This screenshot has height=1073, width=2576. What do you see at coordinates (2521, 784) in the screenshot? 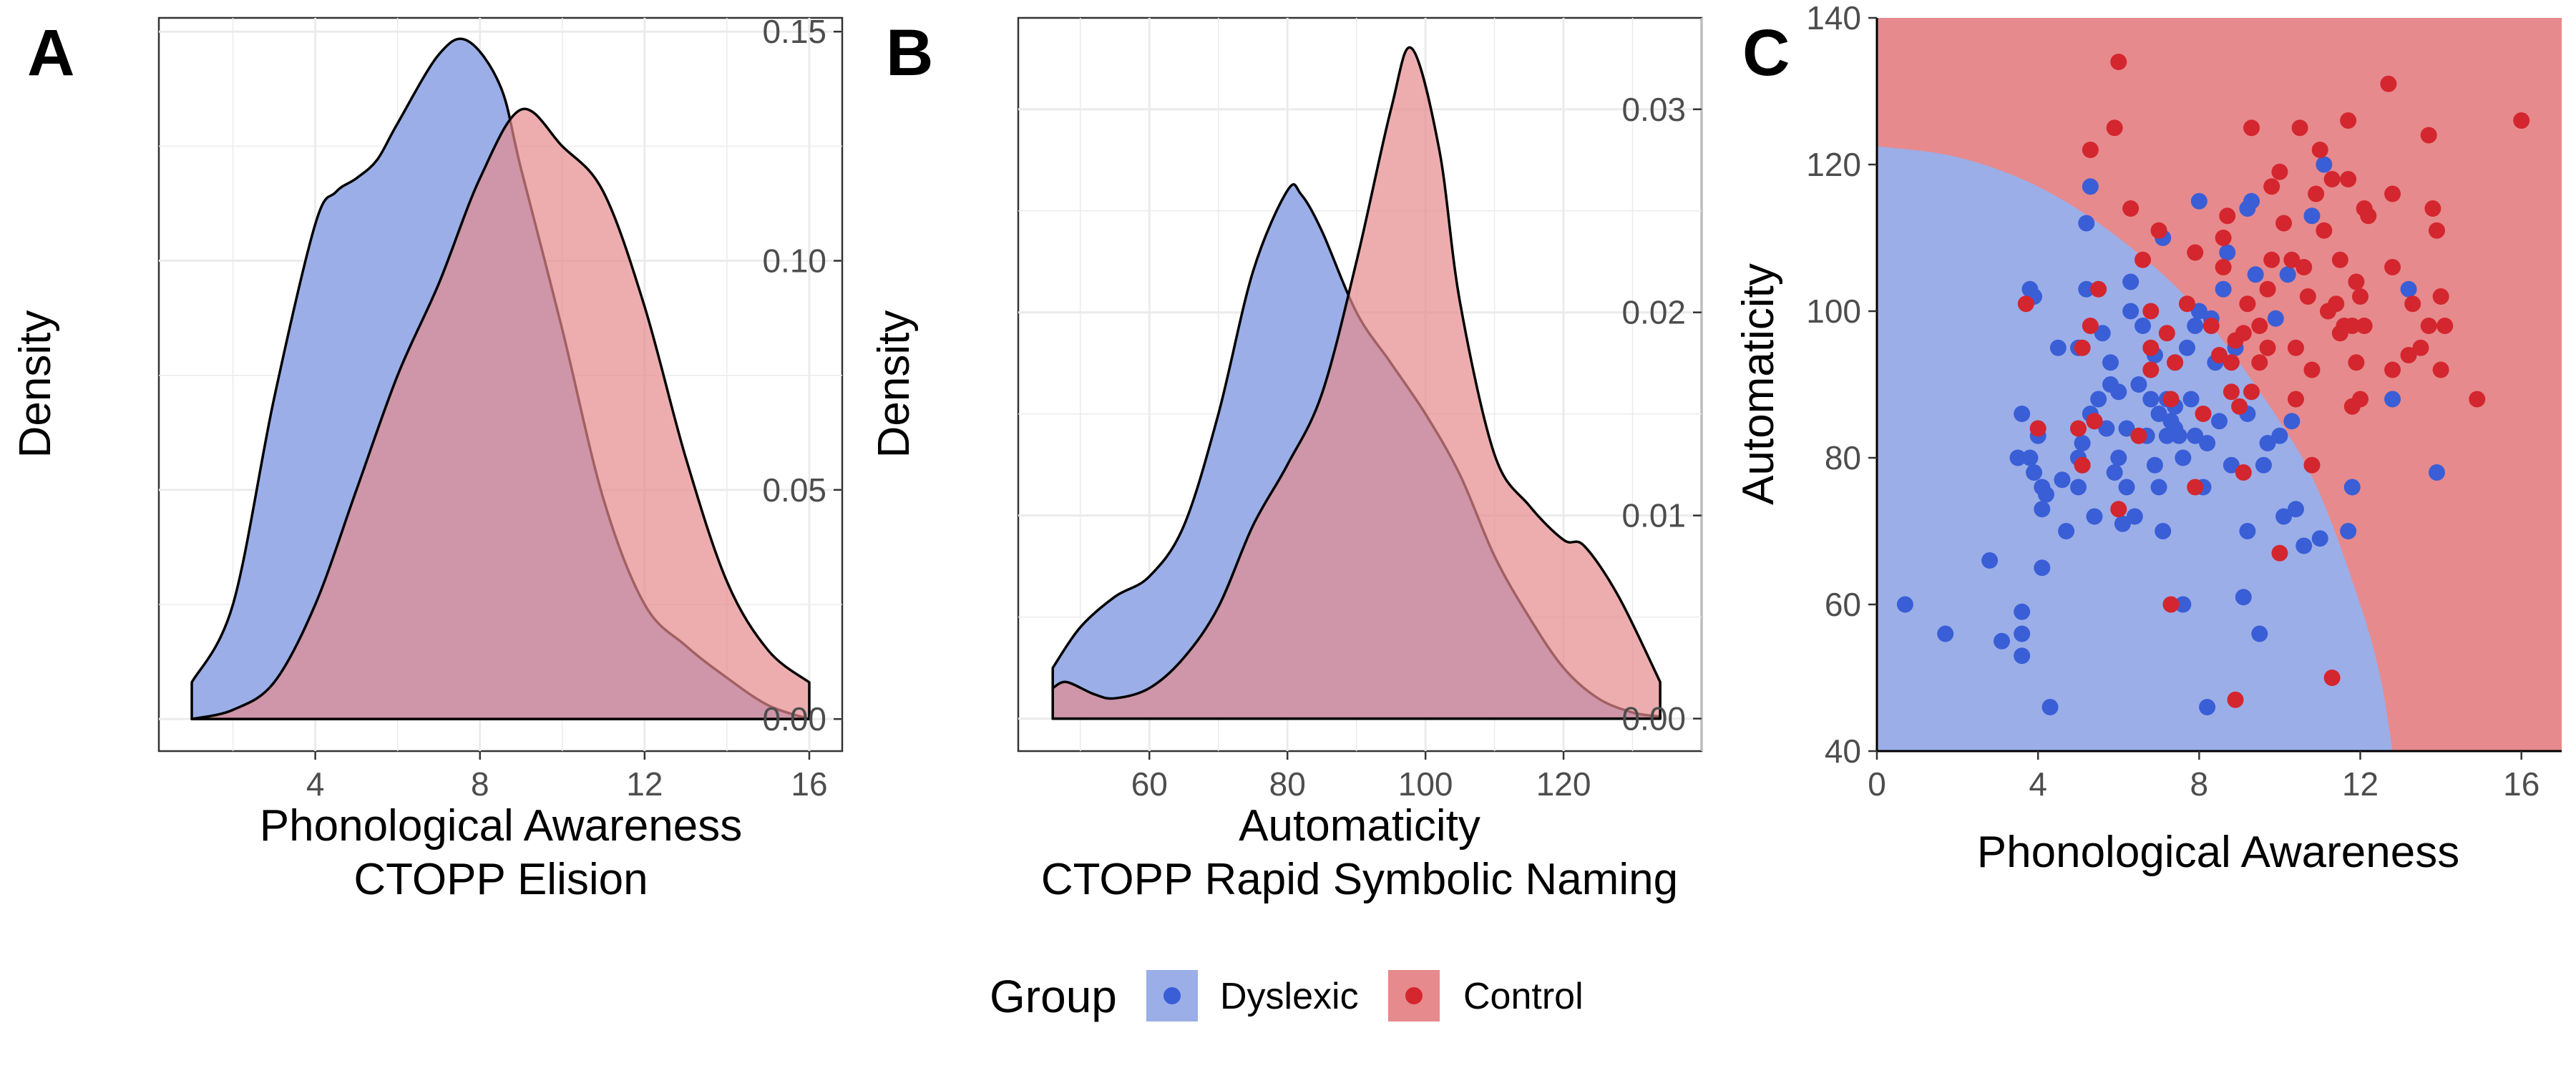
I see `panel-c-x-tick-label: 16` at bounding box center [2521, 784].